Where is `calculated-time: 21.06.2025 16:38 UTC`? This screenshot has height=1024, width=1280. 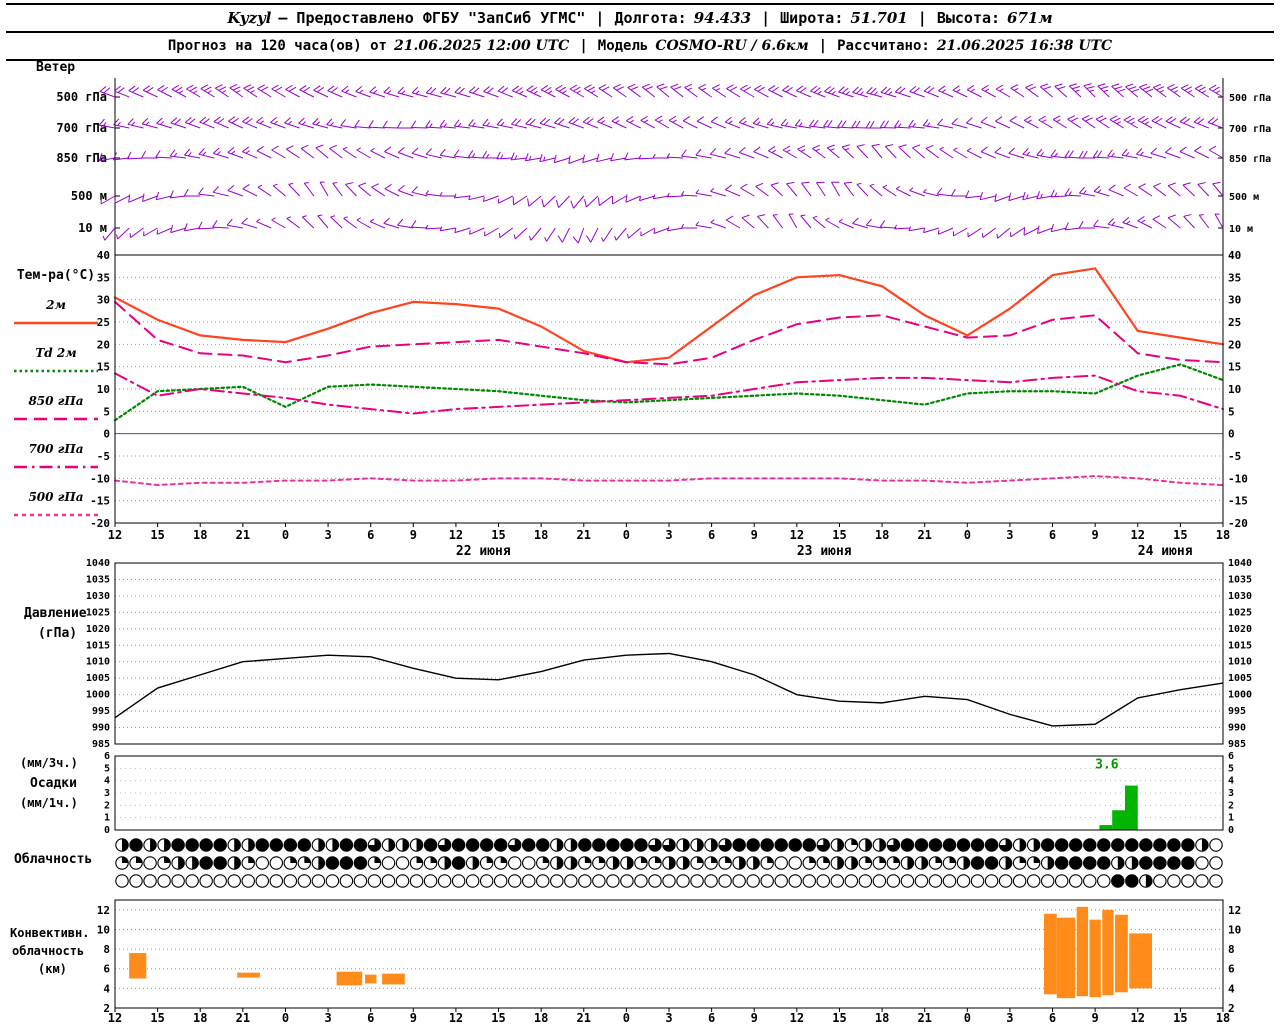
calculated-time: 21.06.2025 16:38 UTC is located at coordinates (1024, 46).